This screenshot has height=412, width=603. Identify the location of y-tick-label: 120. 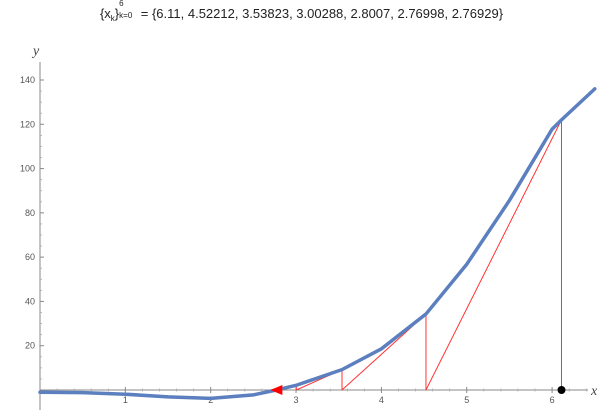
(27, 124).